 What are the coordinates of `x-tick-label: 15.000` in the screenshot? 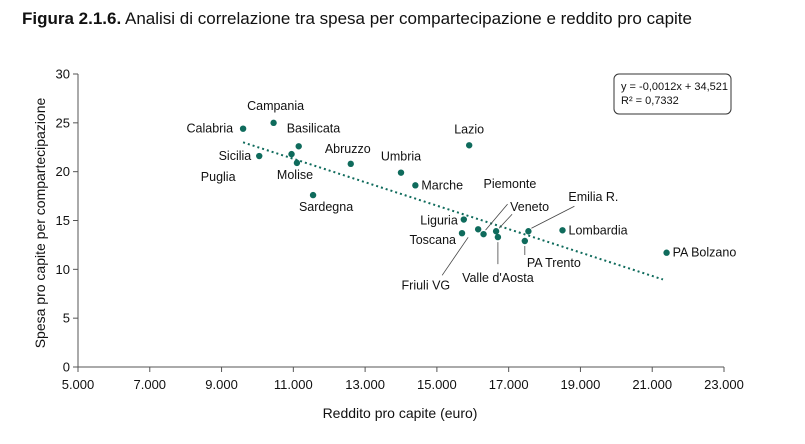 It's located at (437, 384).